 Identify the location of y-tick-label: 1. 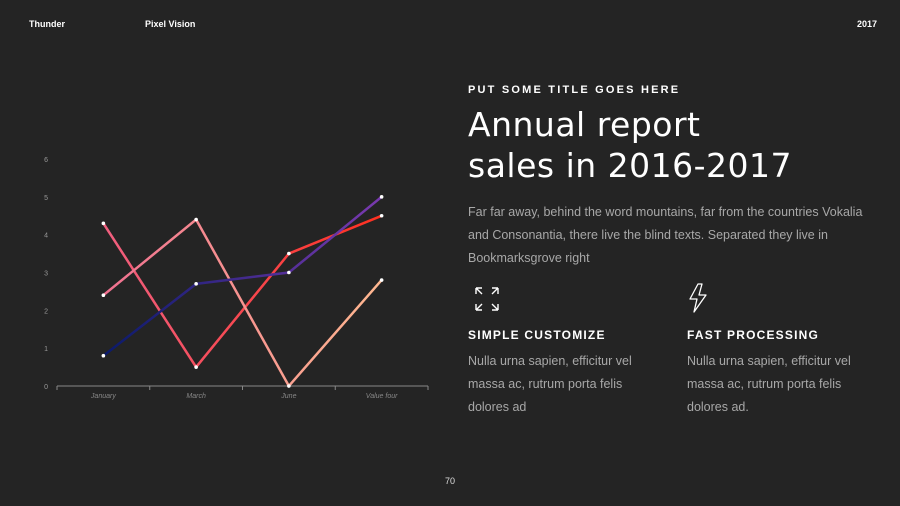
(46, 349).